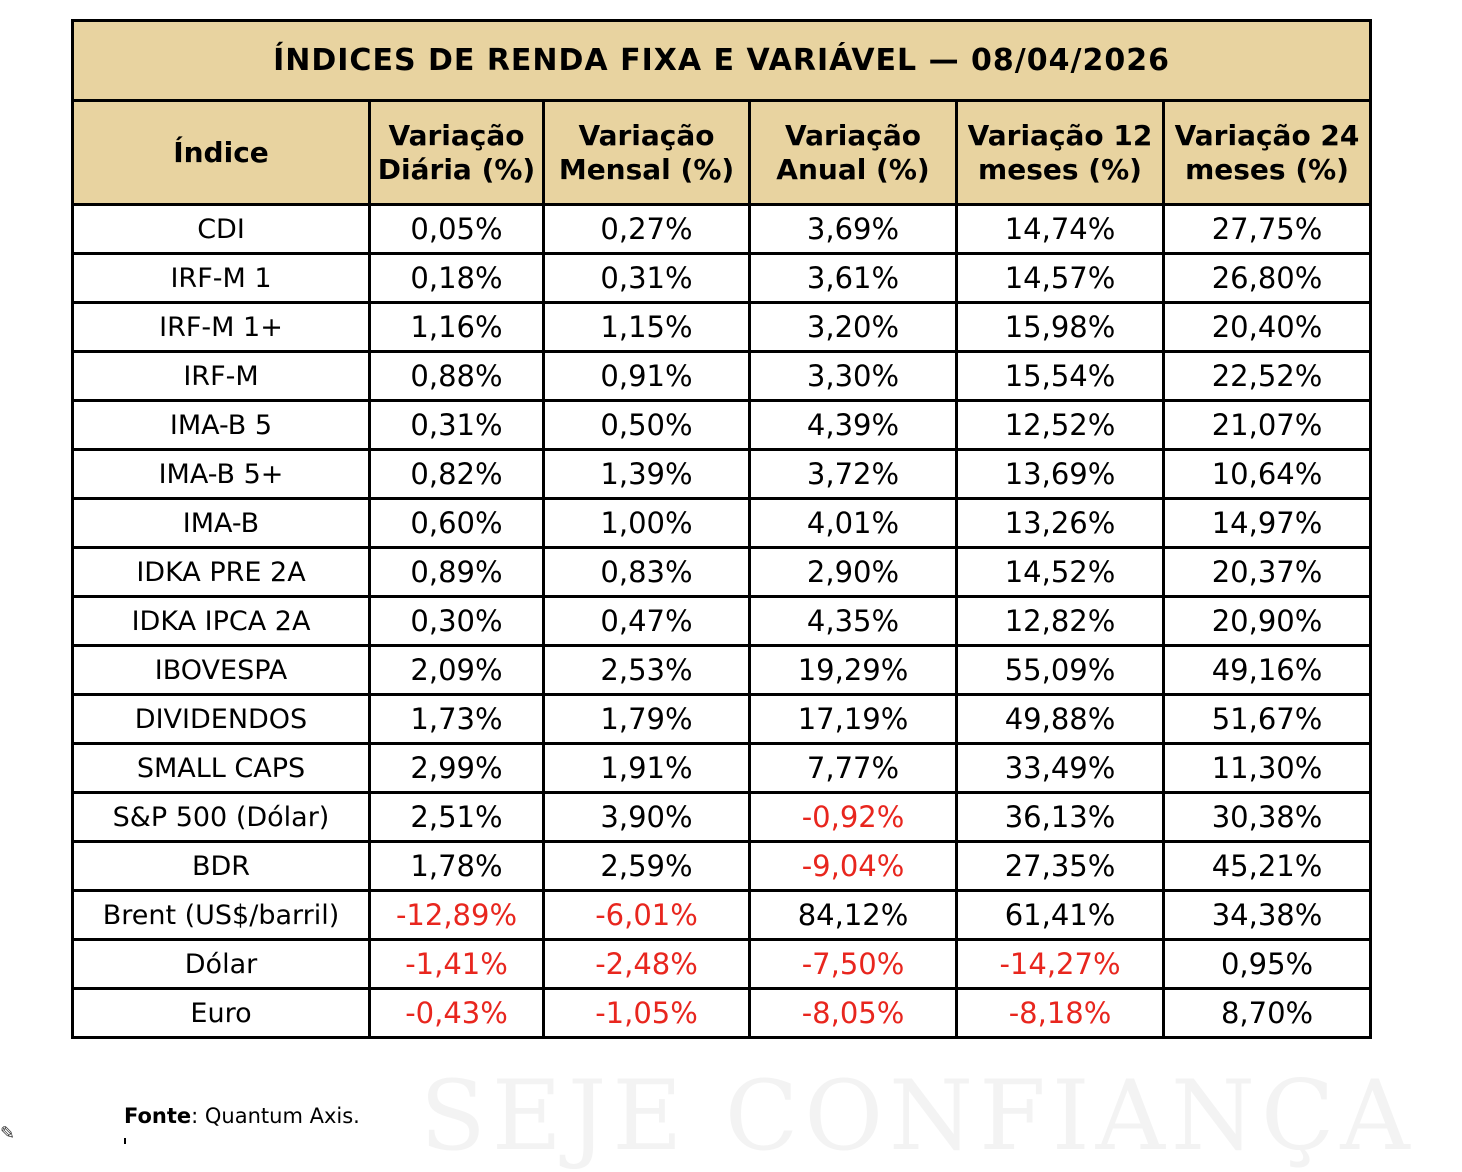 This screenshot has width=1462, height=1172. Describe the element at coordinates (1267, 474) in the screenshot. I see `value-cell: 10,64%` at that location.